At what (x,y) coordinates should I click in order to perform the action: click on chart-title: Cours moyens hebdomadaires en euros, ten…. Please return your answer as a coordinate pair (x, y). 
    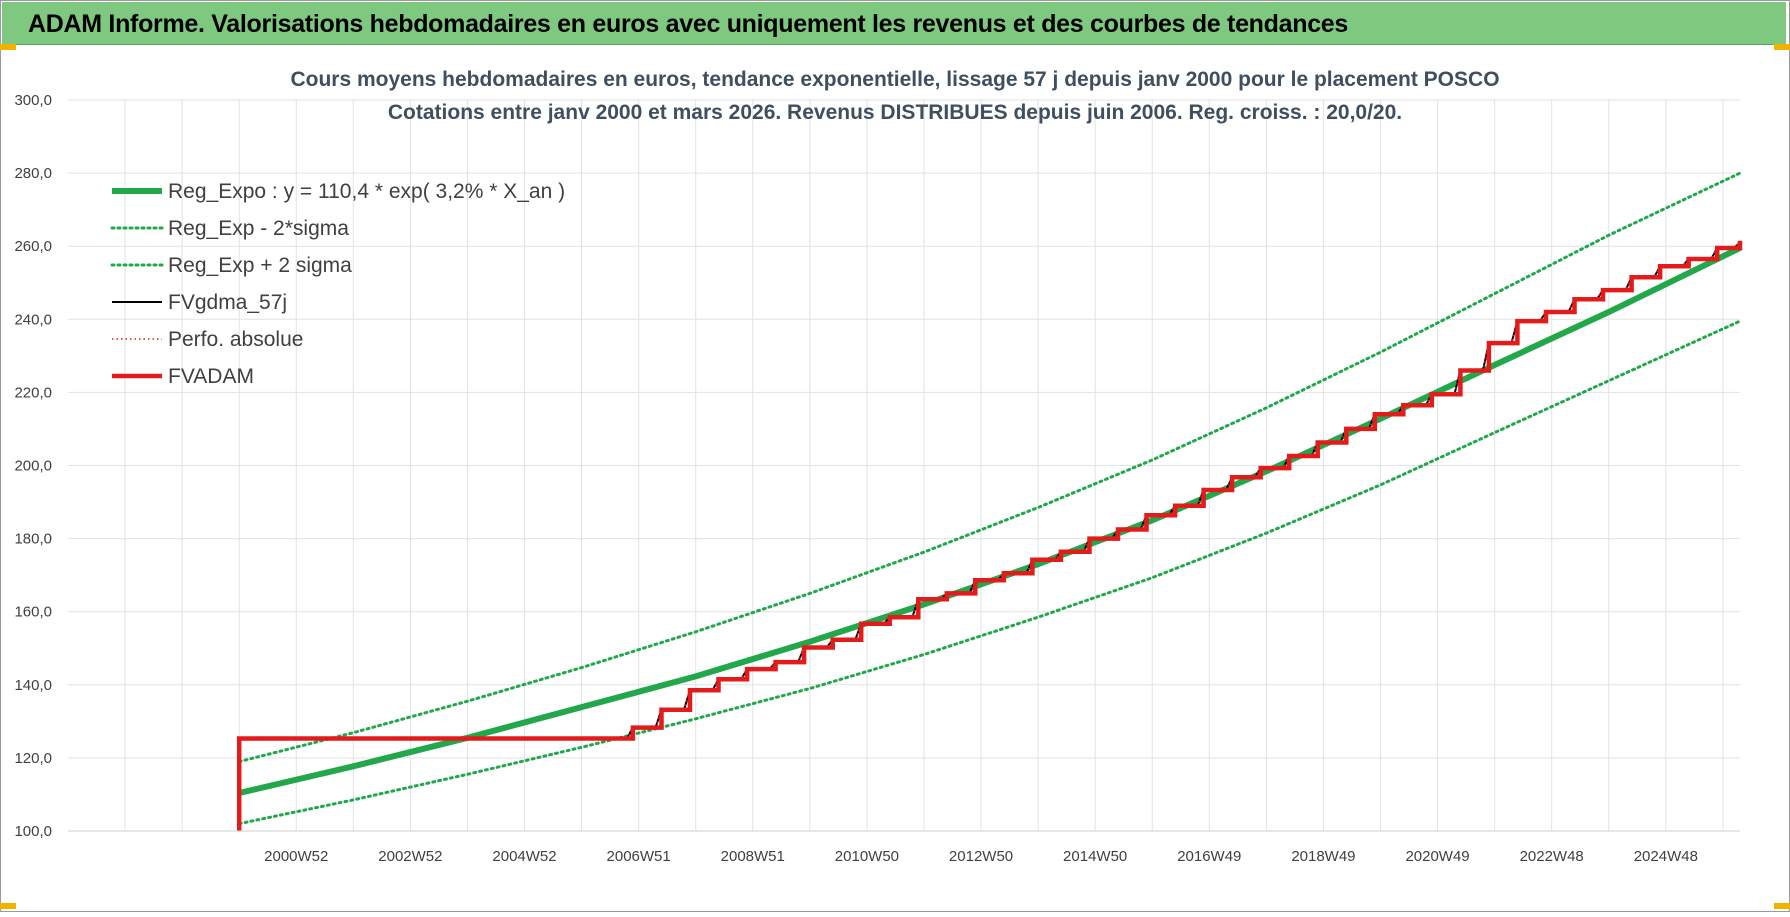
    Looking at the image, I should click on (894, 79).